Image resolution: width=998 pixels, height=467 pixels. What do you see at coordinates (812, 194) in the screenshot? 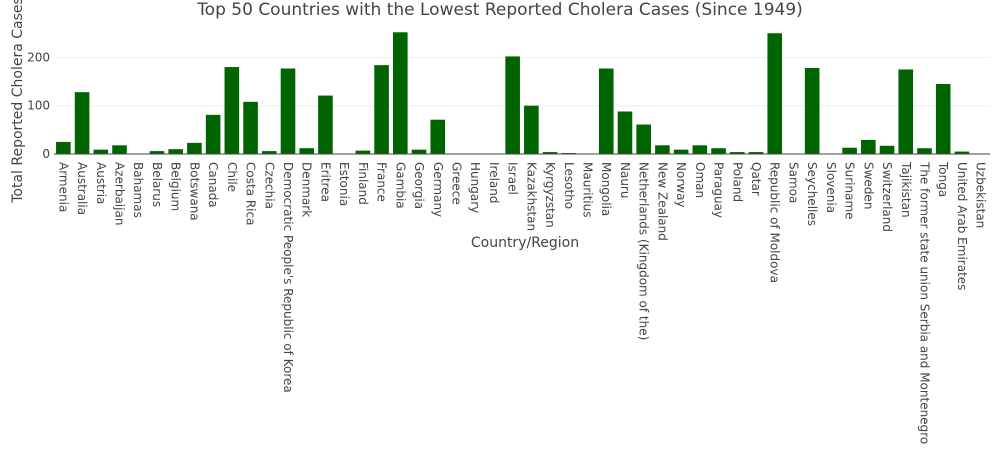
I see `x-tick-label: Seychelles` at bounding box center [812, 194].